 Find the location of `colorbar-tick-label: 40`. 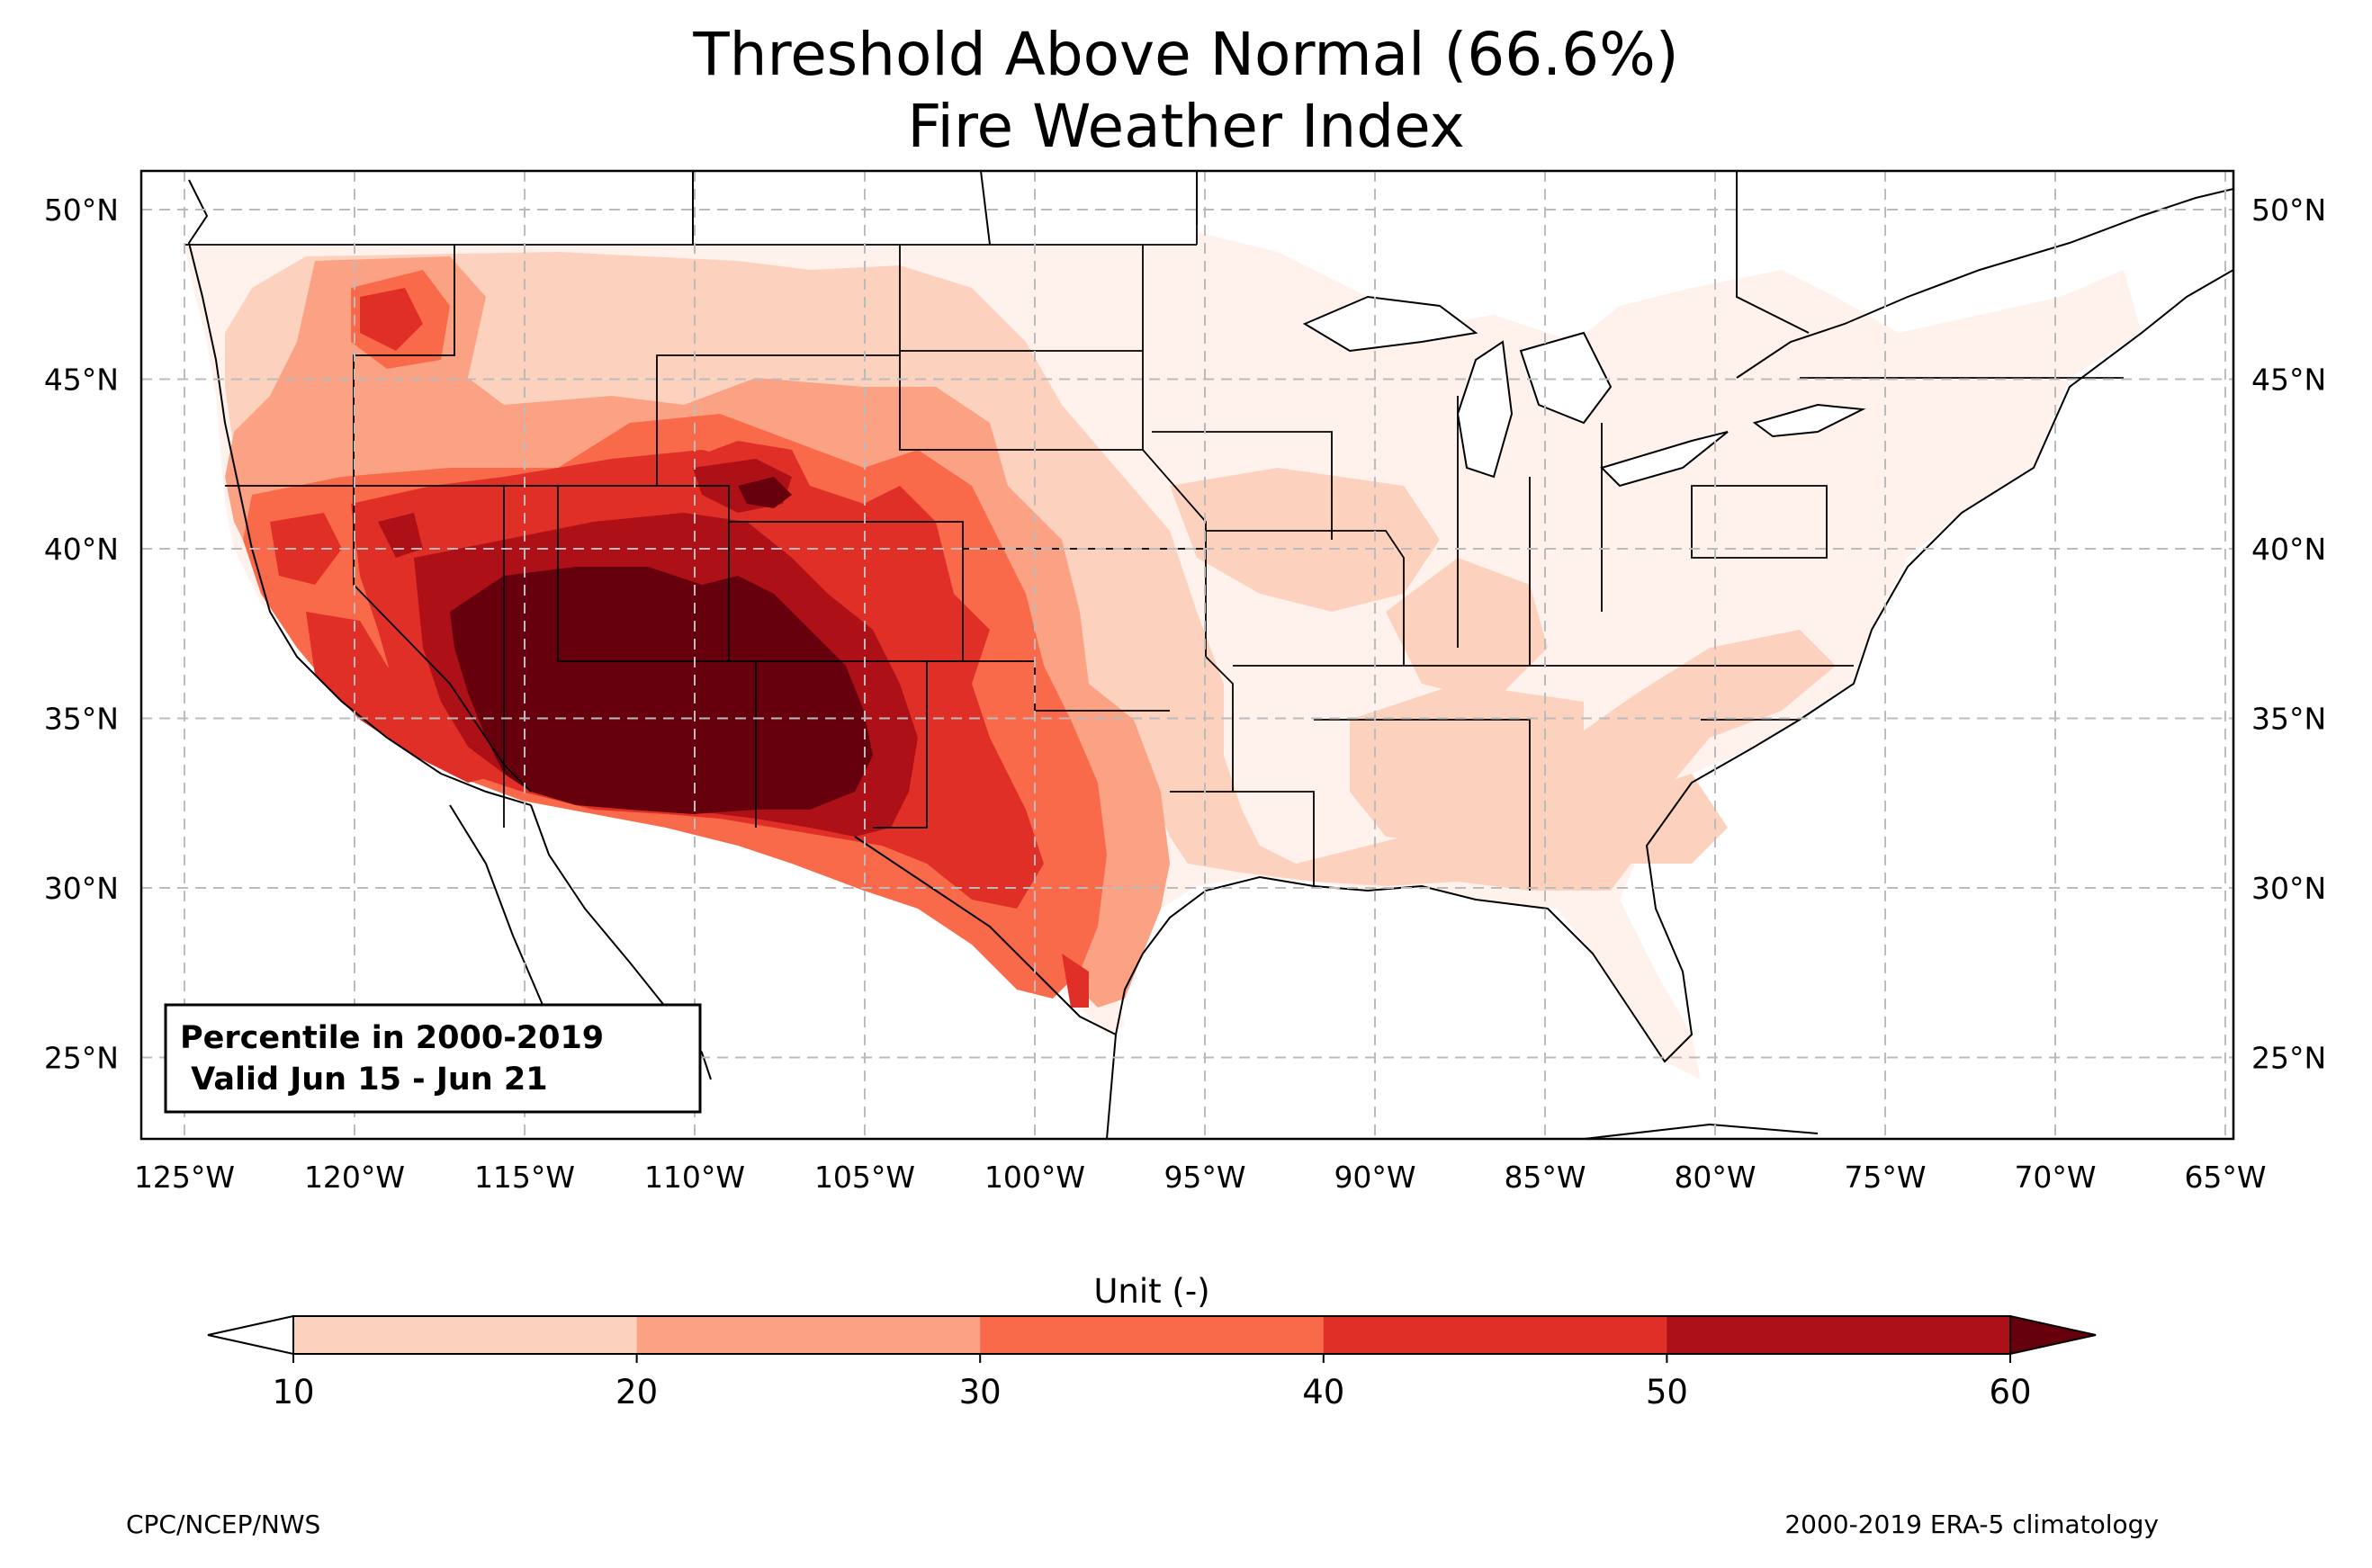

colorbar-tick-label: 40 is located at coordinates (1323, 1392).